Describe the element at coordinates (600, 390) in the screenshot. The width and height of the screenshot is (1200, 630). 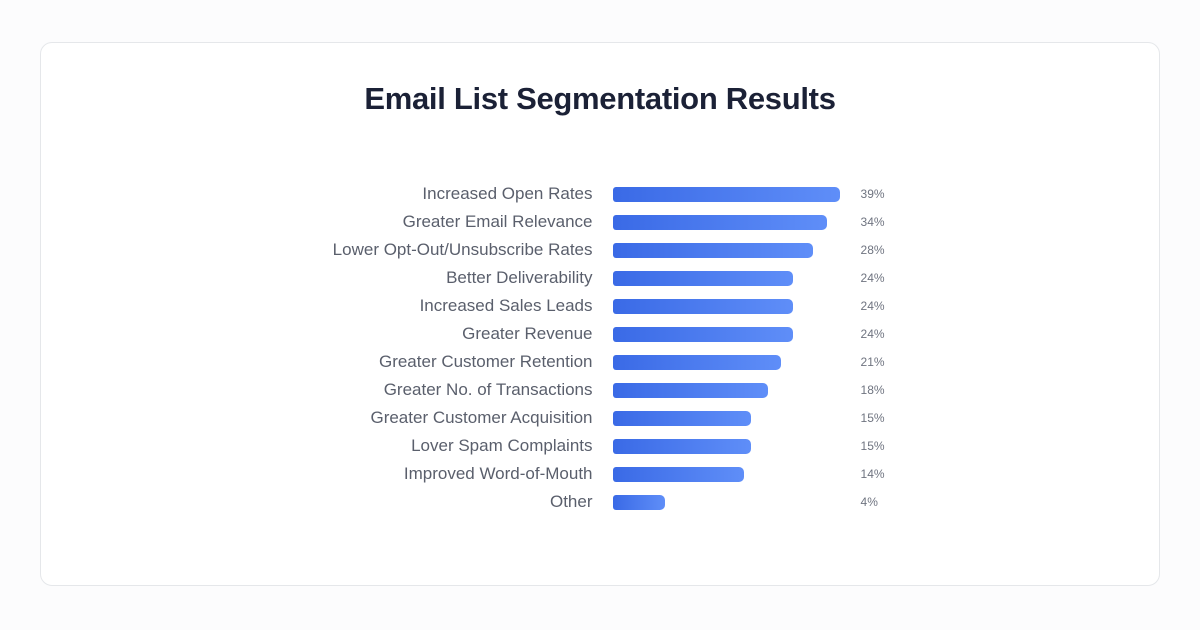
I see `chart-row: Greater No. of Transactions 18%` at that location.